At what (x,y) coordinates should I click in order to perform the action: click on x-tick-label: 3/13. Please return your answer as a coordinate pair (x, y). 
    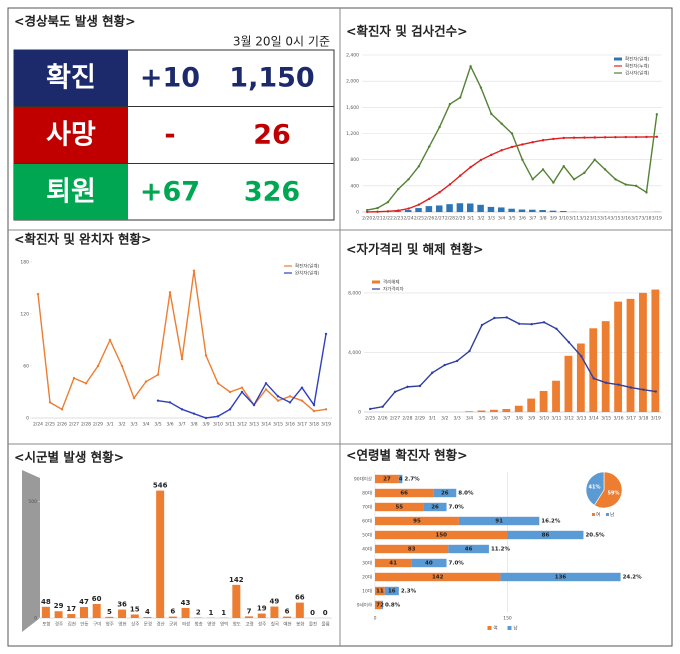
    Looking at the image, I should click on (581, 419).